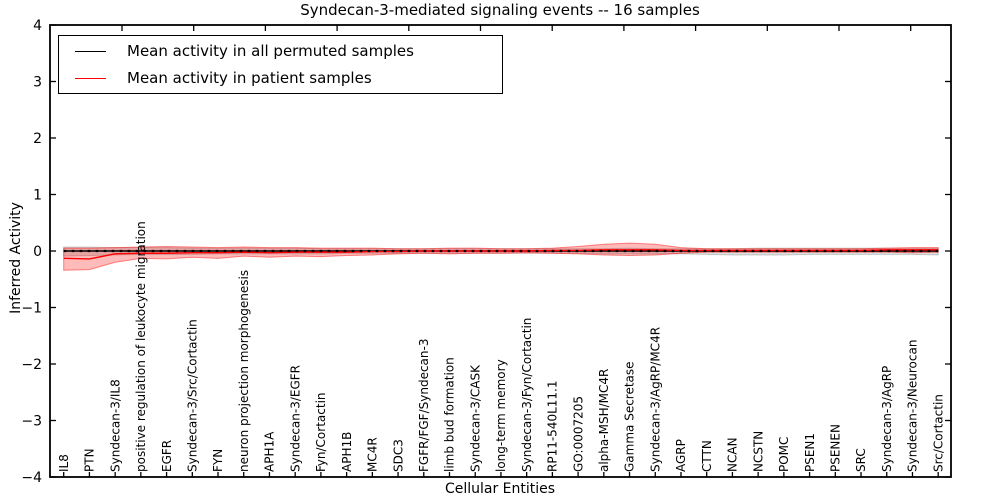 This screenshot has width=1000, height=500. What do you see at coordinates (527, 395) in the screenshot?
I see `x-tick-label: Syndecan-3/Fyn/Cortactin` at bounding box center [527, 395].